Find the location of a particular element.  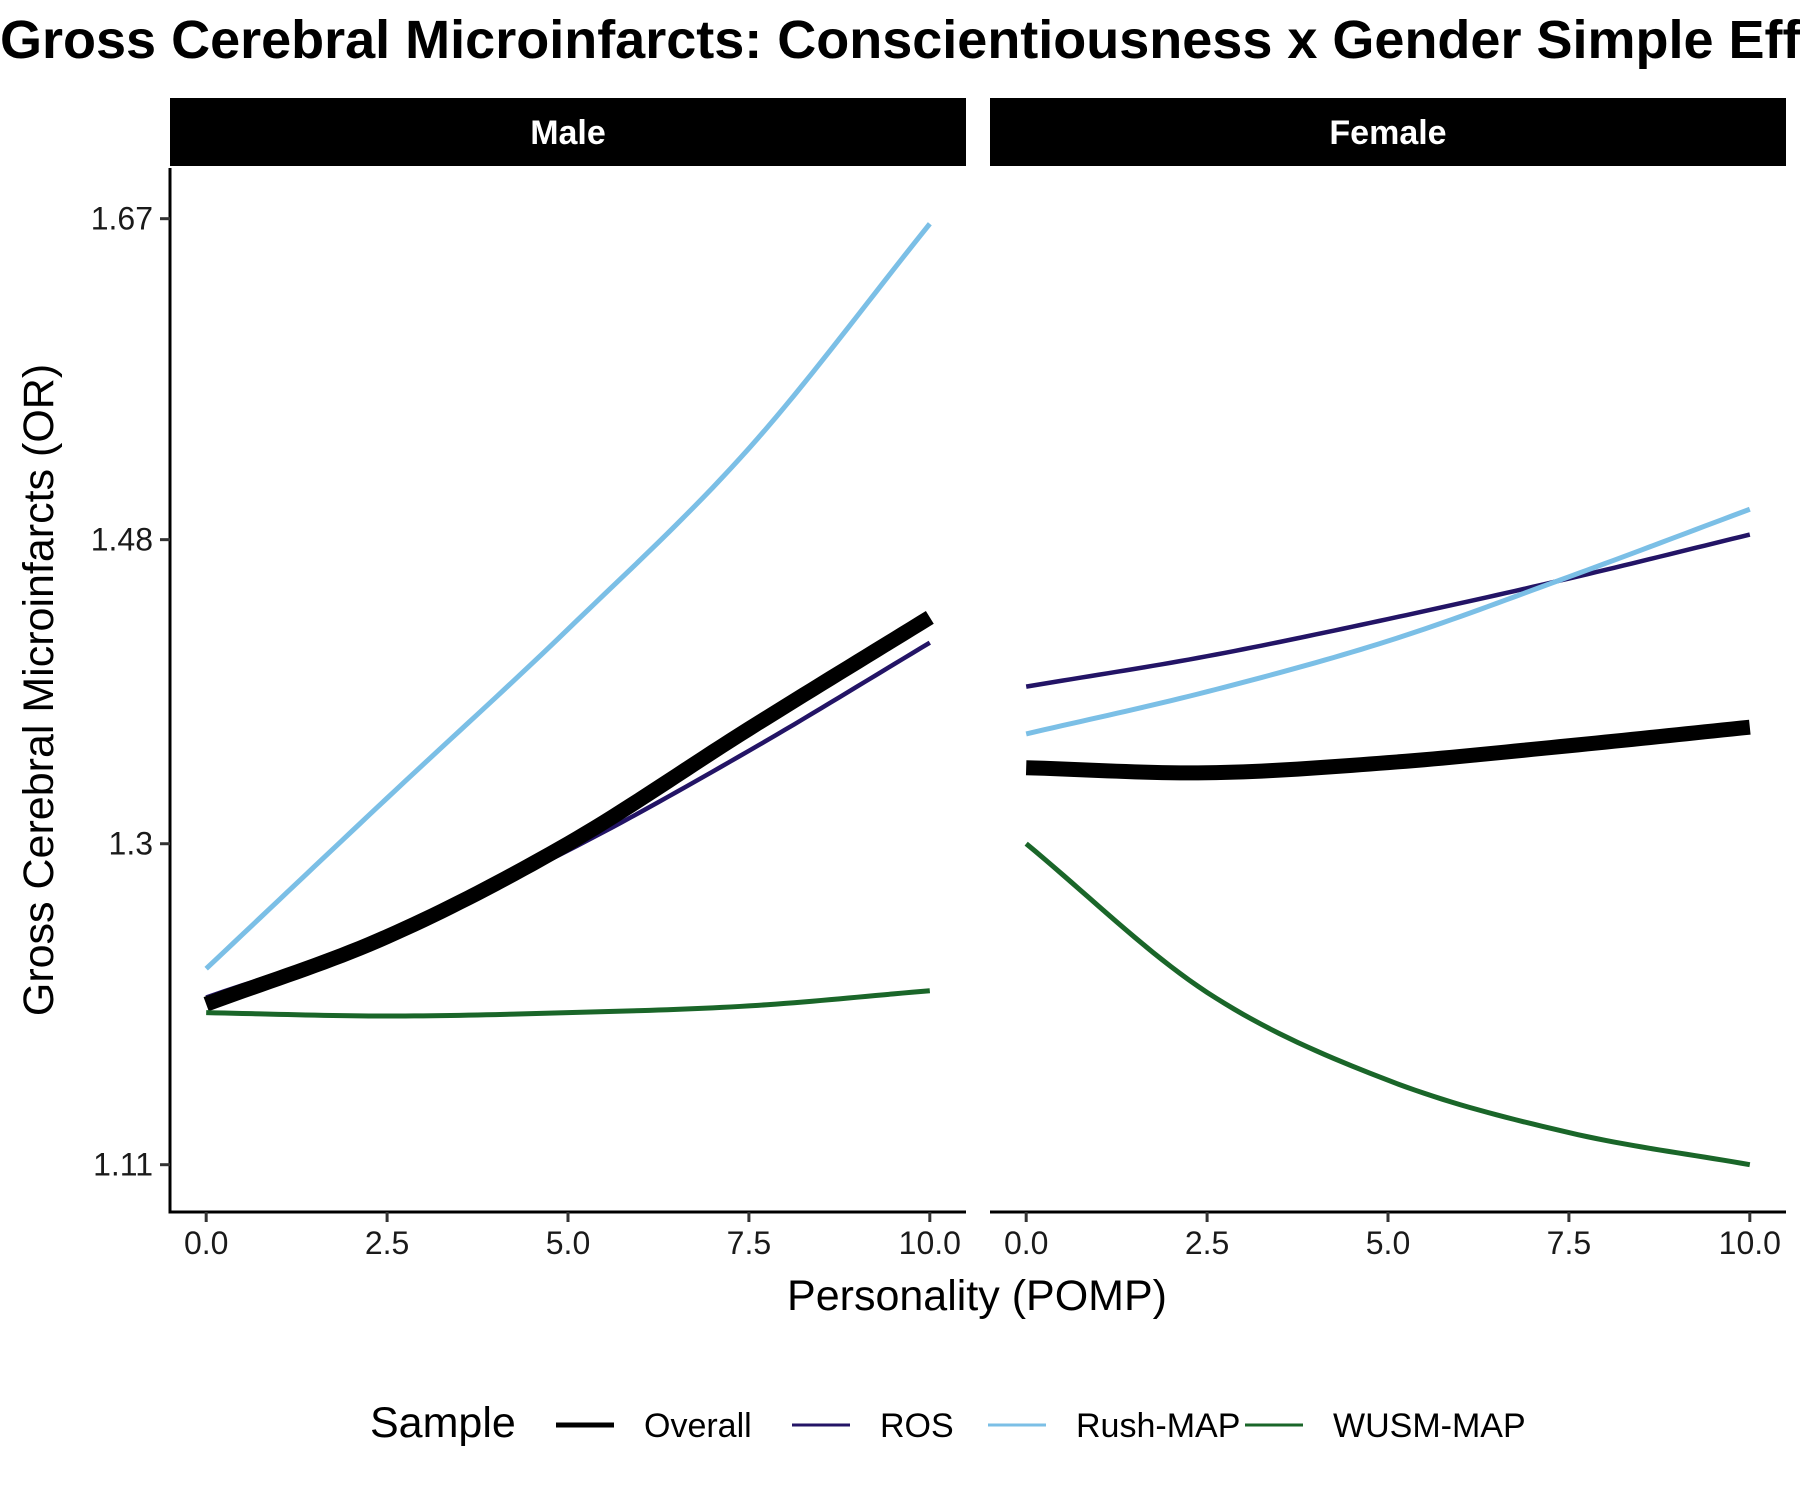

legend-item-ros: ROS is located at coordinates (873, 1426).